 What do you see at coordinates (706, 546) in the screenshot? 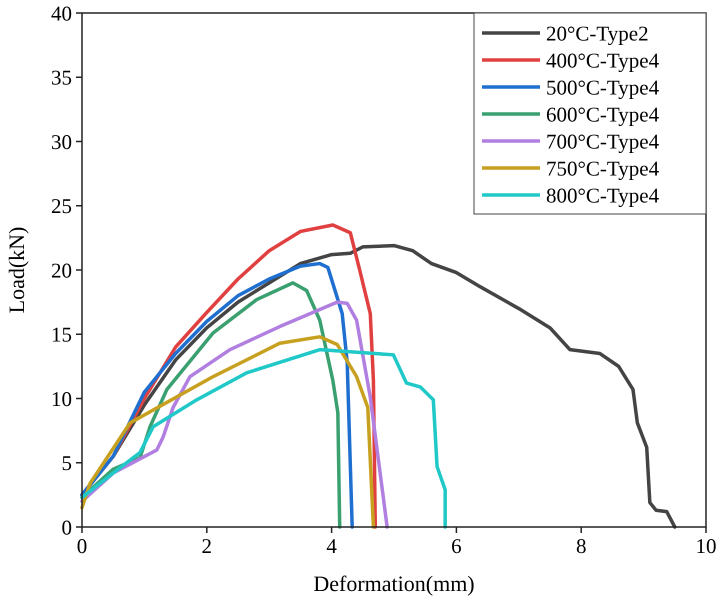
I see `x-tick-label: 10` at bounding box center [706, 546].